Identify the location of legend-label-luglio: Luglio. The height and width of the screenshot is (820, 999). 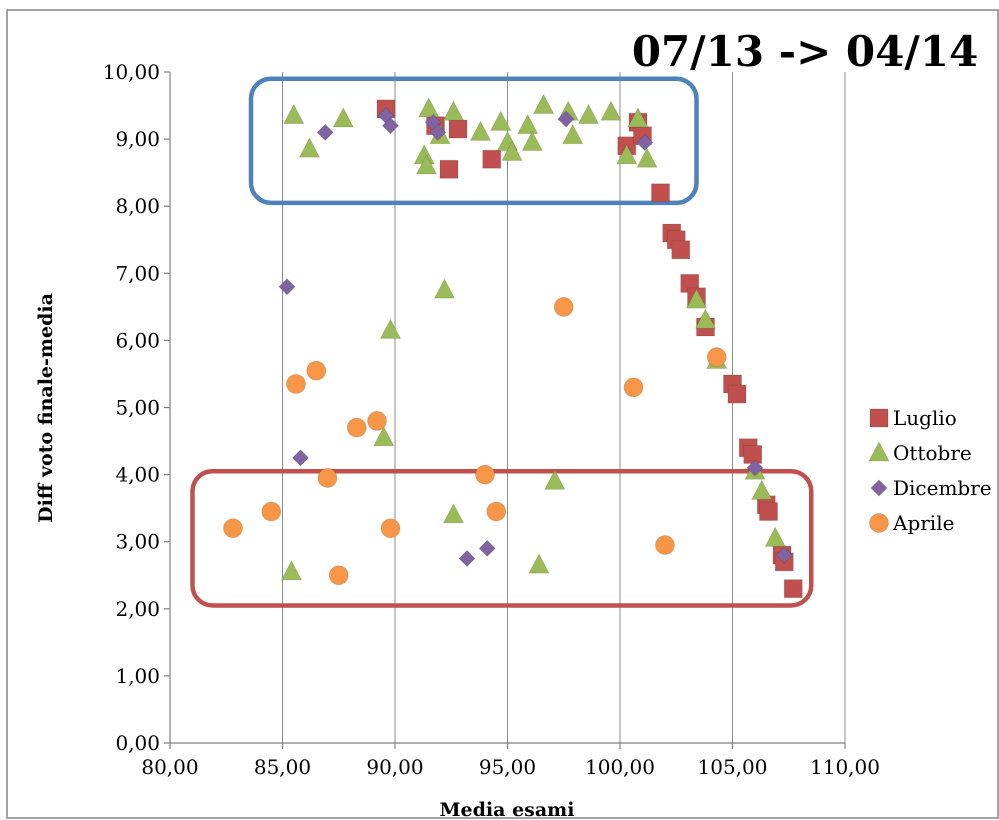
(925, 418).